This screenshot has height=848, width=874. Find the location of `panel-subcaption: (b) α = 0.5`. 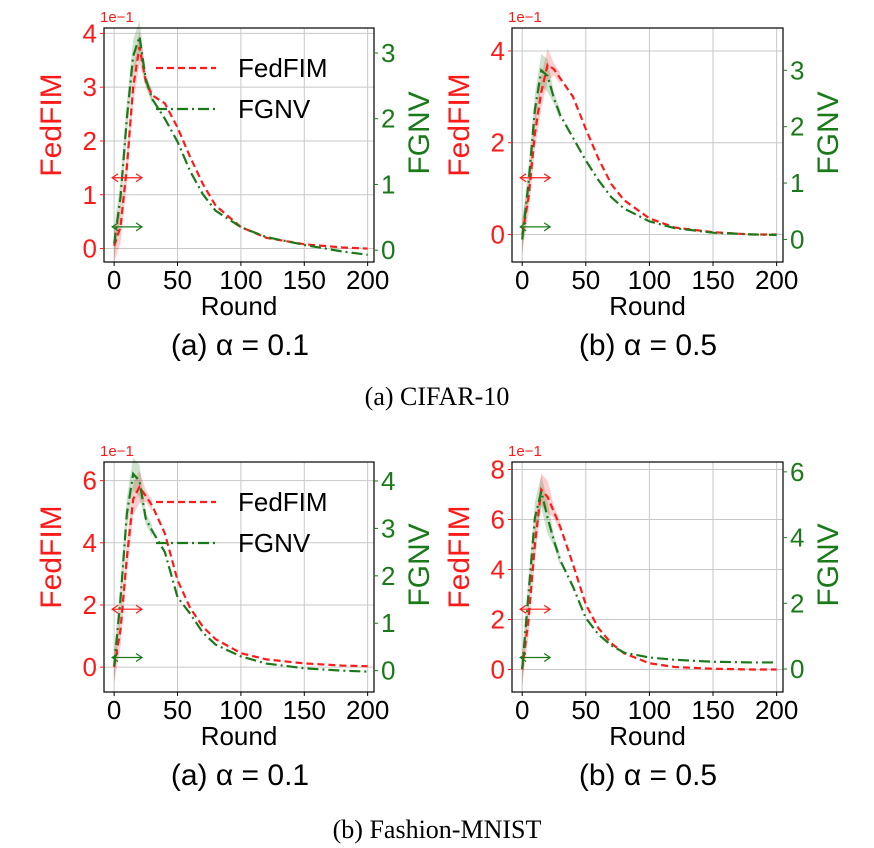

panel-subcaption: (b) α = 0.5 is located at coordinates (648, 345).